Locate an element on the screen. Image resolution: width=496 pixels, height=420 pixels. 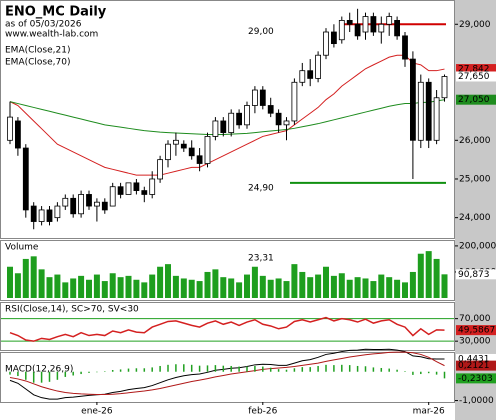
last-value-label: 27,842 is located at coordinates (474, 70).